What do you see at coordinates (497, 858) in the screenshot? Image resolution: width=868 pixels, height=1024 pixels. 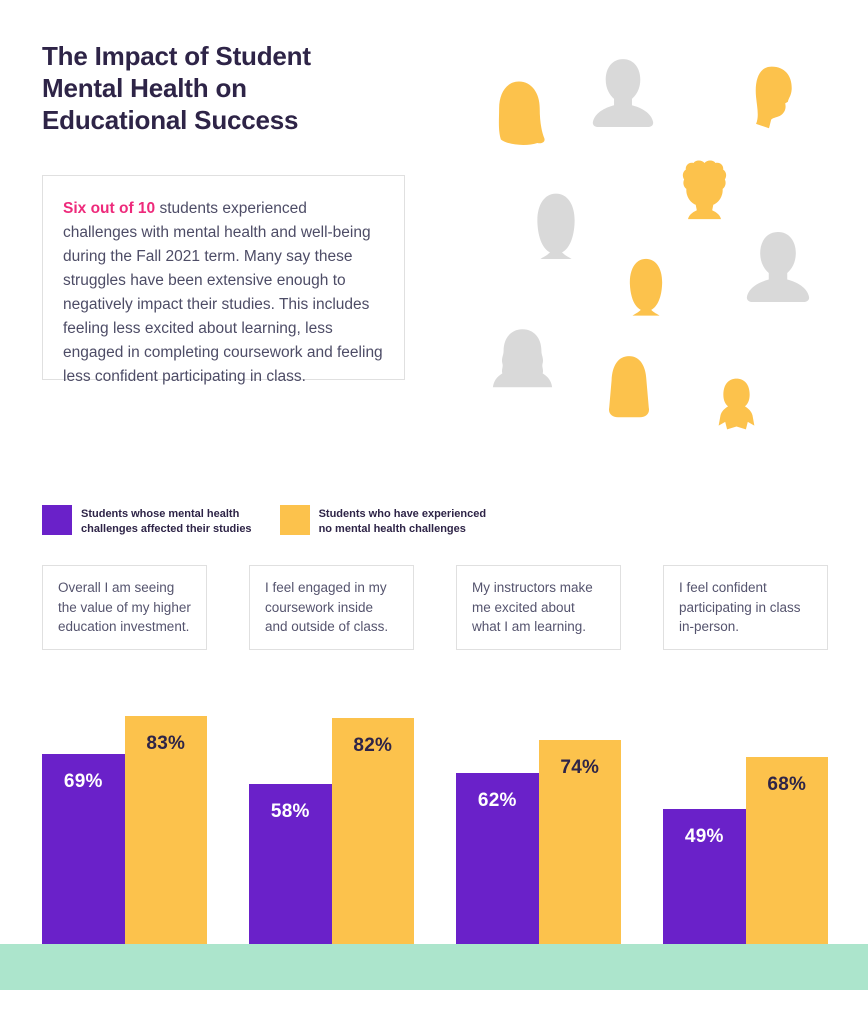 I see `bar-affected-studies: 62%` at bounding box center [497, 858].